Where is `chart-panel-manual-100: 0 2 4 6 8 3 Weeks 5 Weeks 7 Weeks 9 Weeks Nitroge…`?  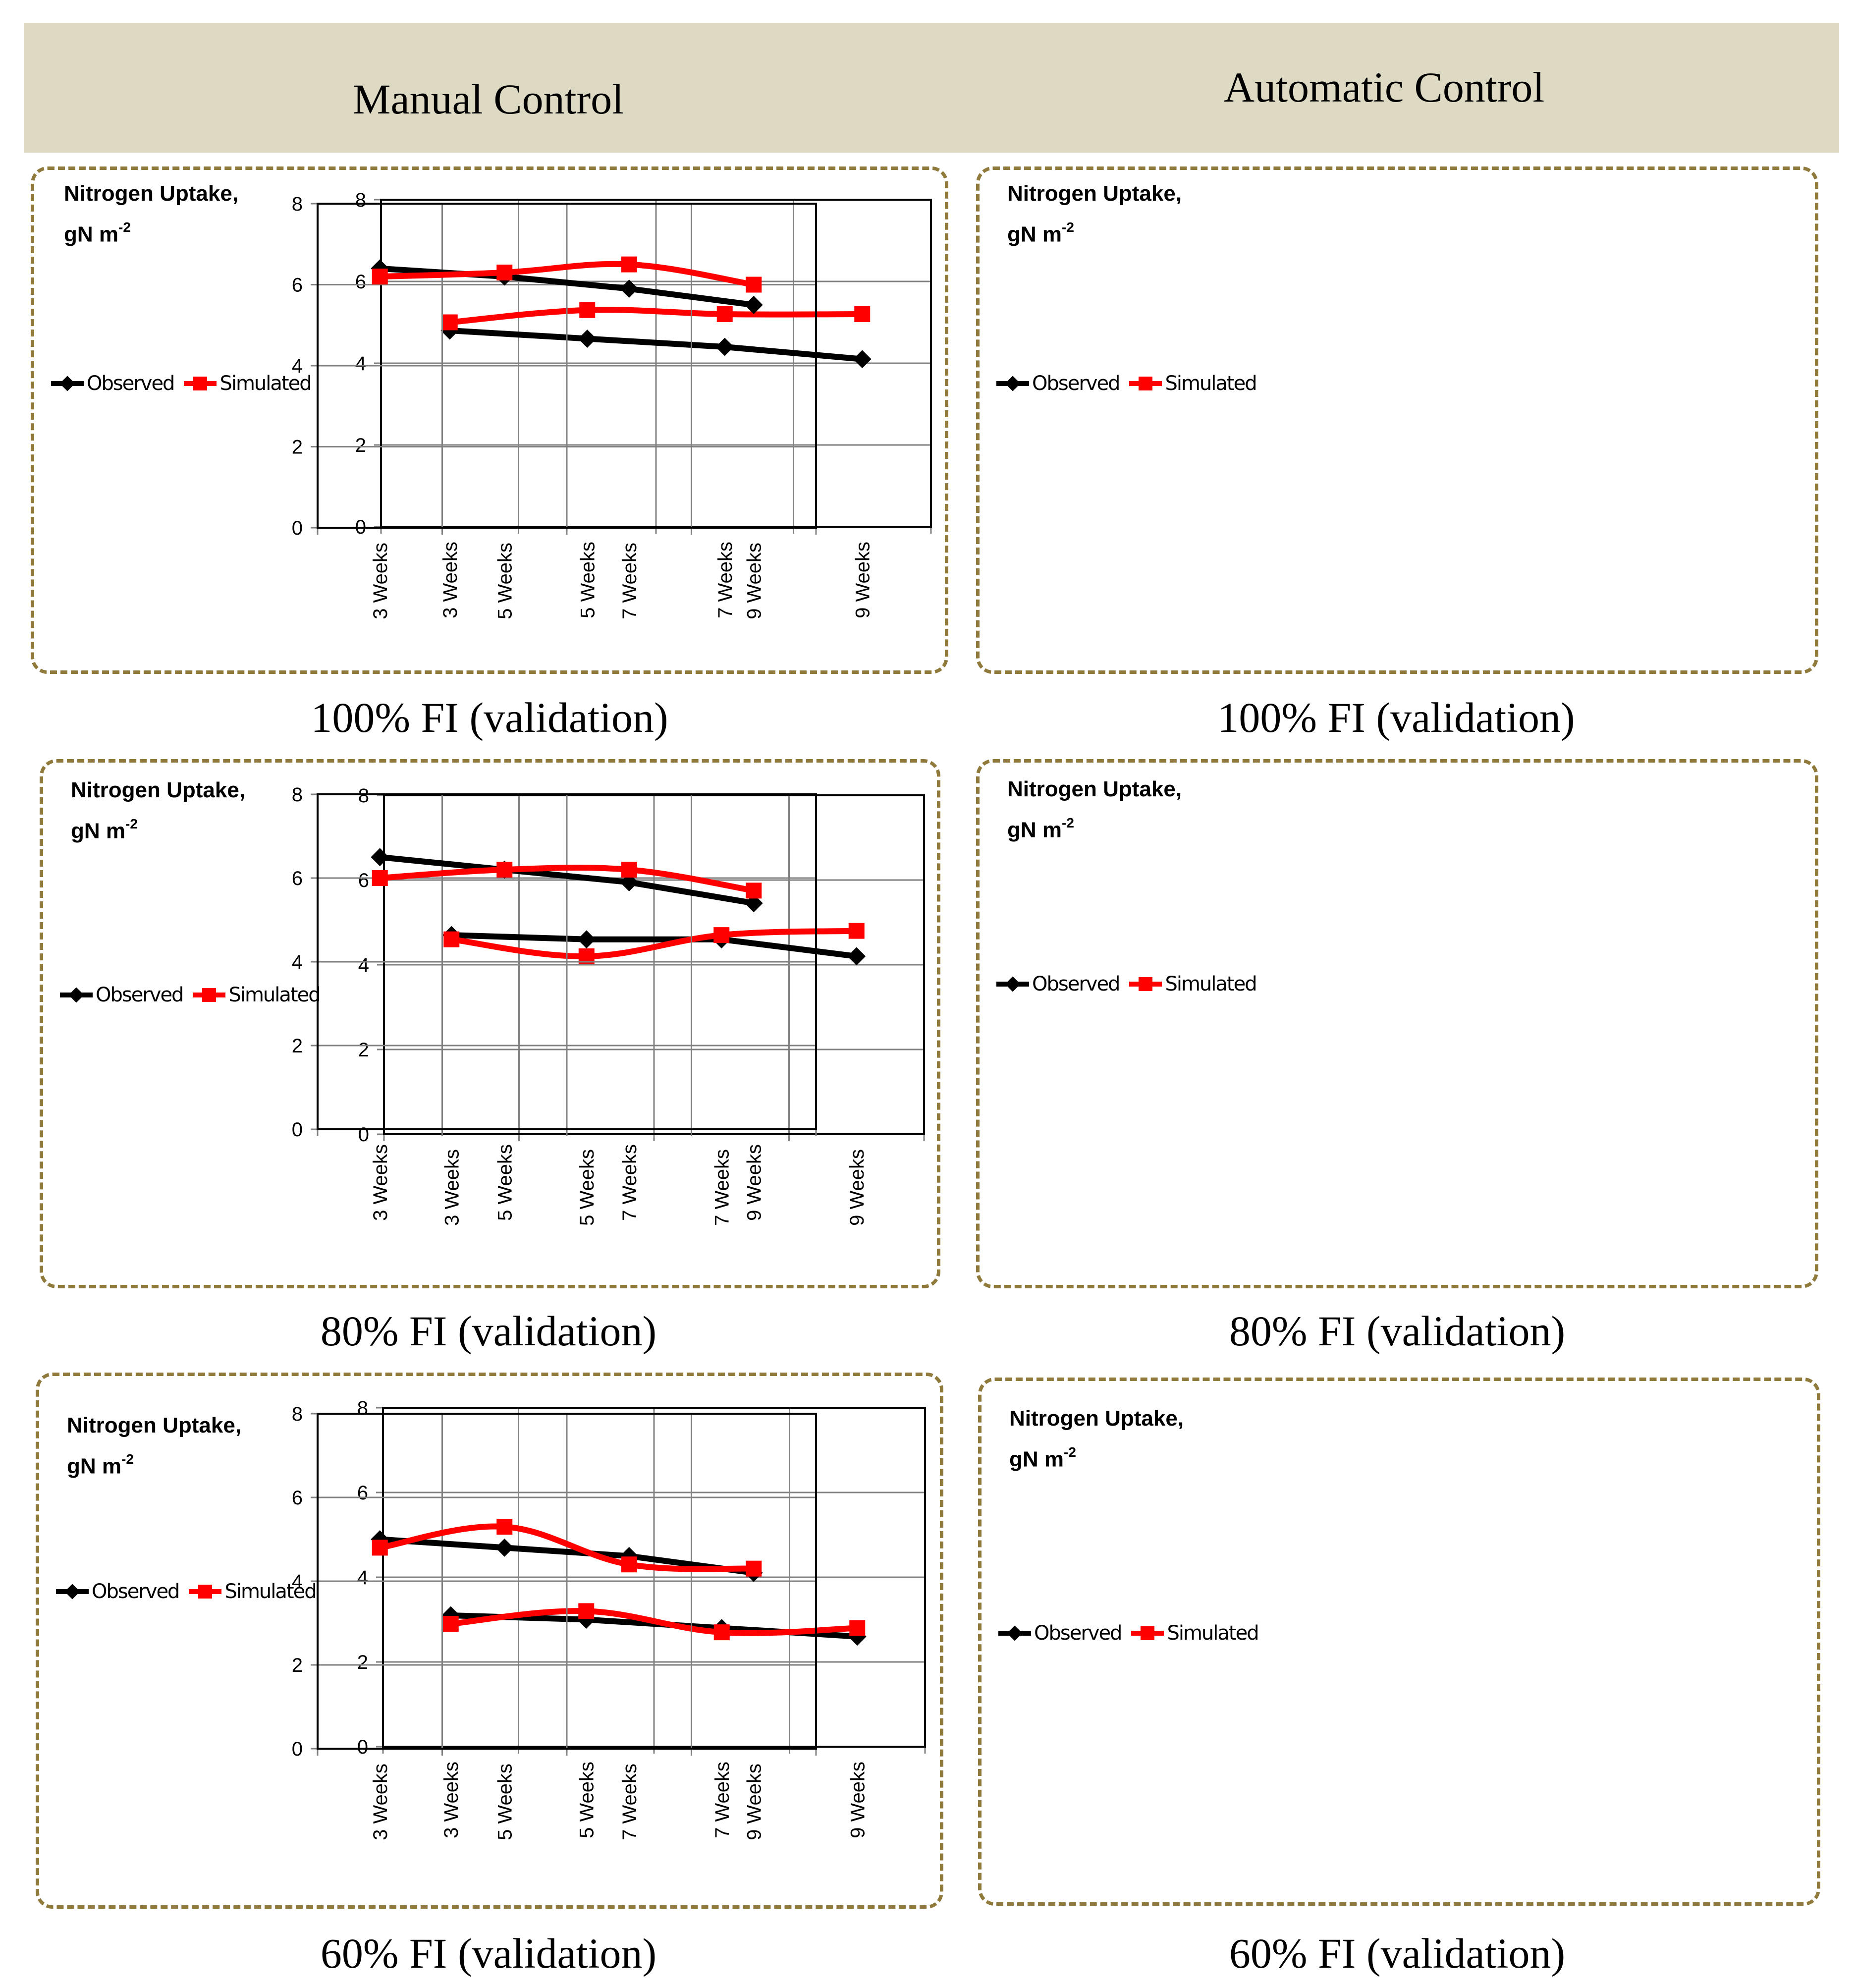
chart-panel-manual-100: 0 2 4 6 8 3 Weeks 5 Weeks 7 Weeks 9 Weeks Nitroge… is located at coordinates (490, 420).